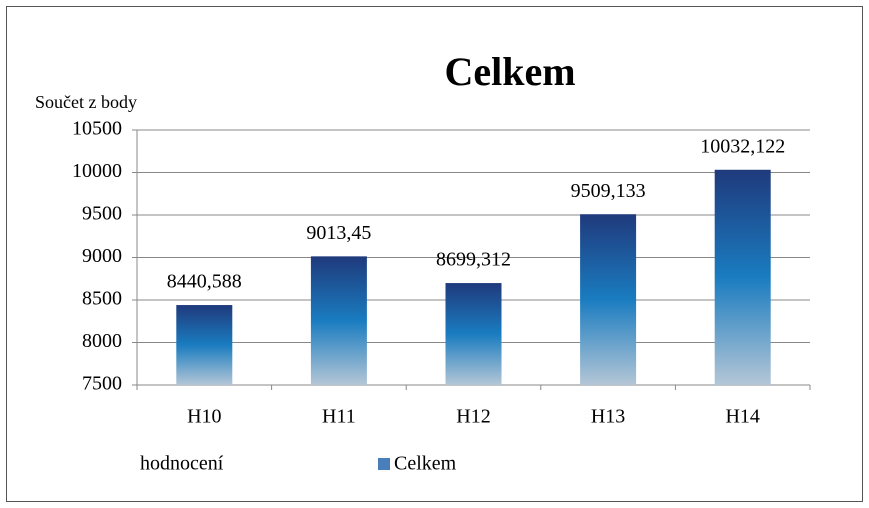  I want to click on y-tick-label: 7500, so click(102, 384).